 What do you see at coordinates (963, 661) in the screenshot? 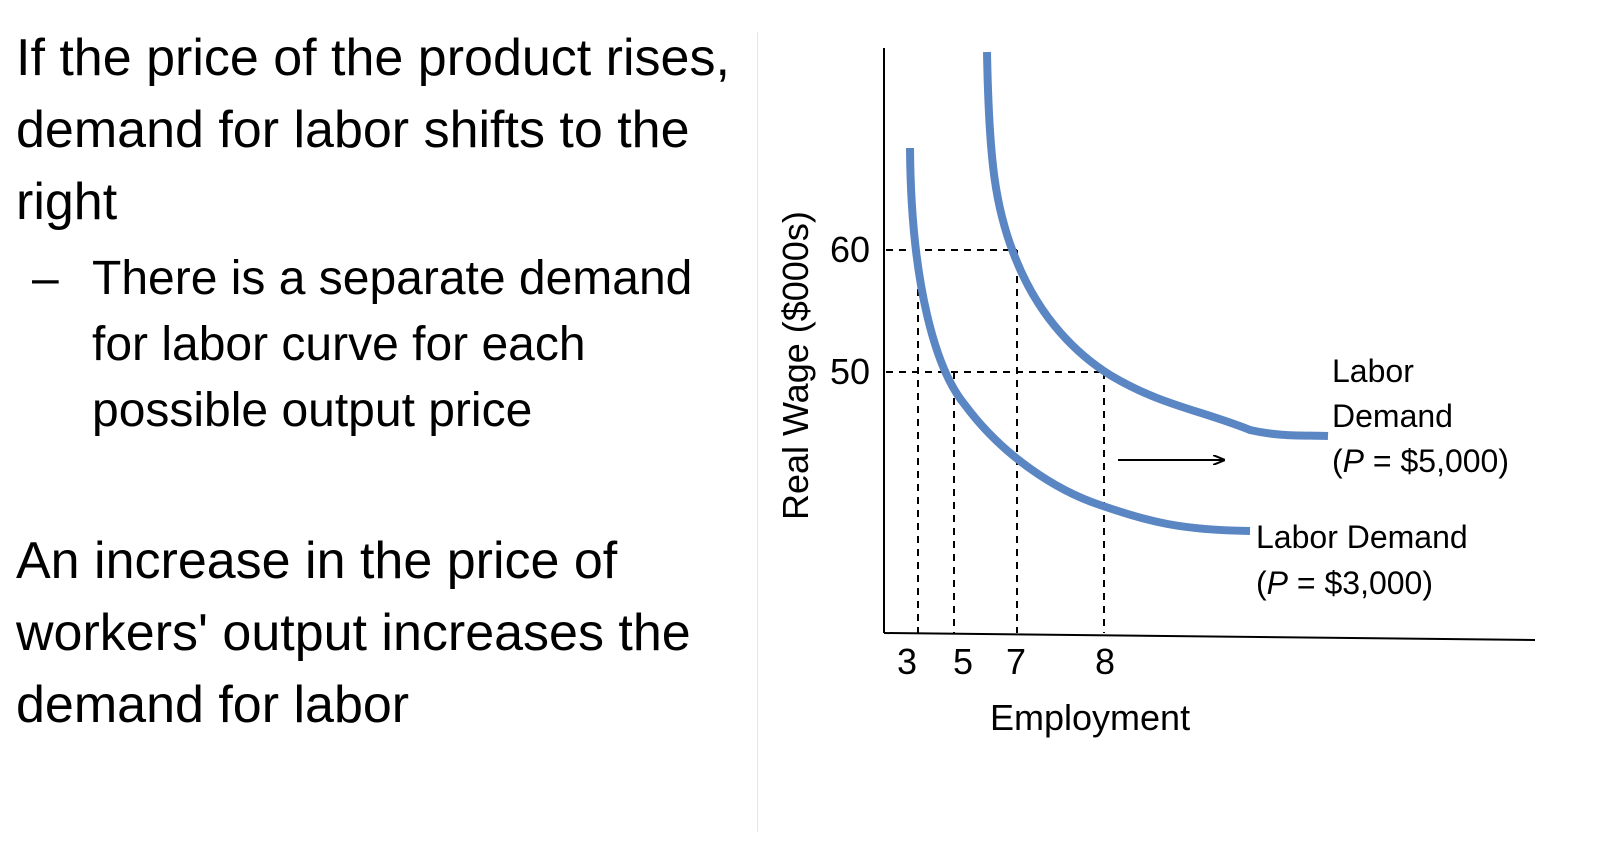
I see `x-tick-label: 5` at bounding box center [963, 661].